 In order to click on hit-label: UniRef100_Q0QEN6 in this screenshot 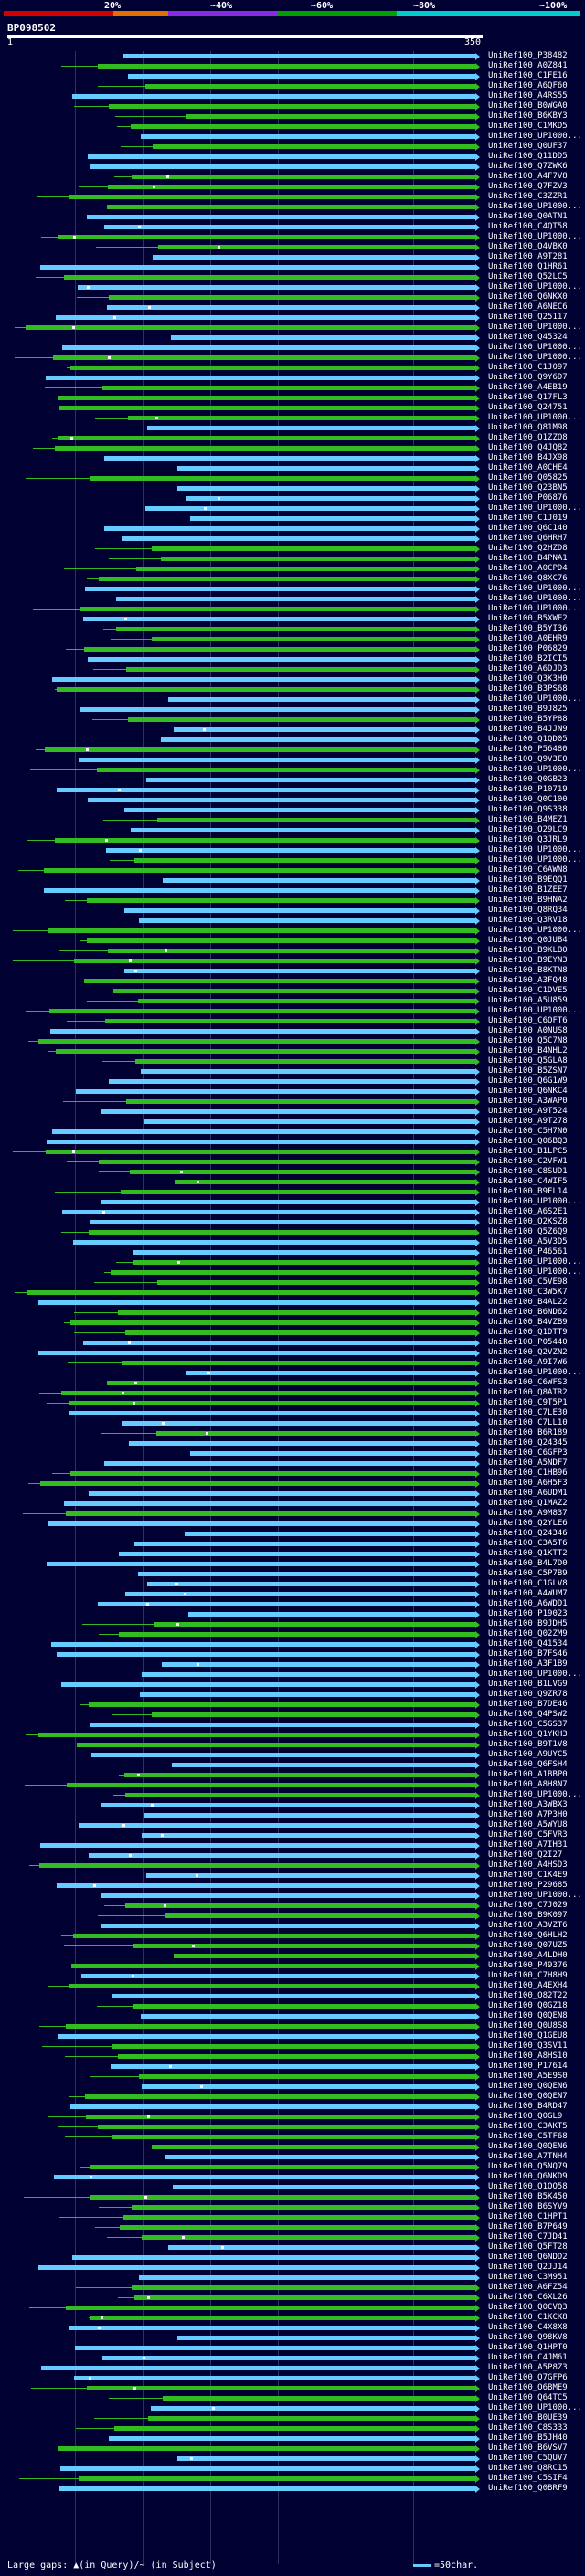, I will do `click(528, 2086)`.